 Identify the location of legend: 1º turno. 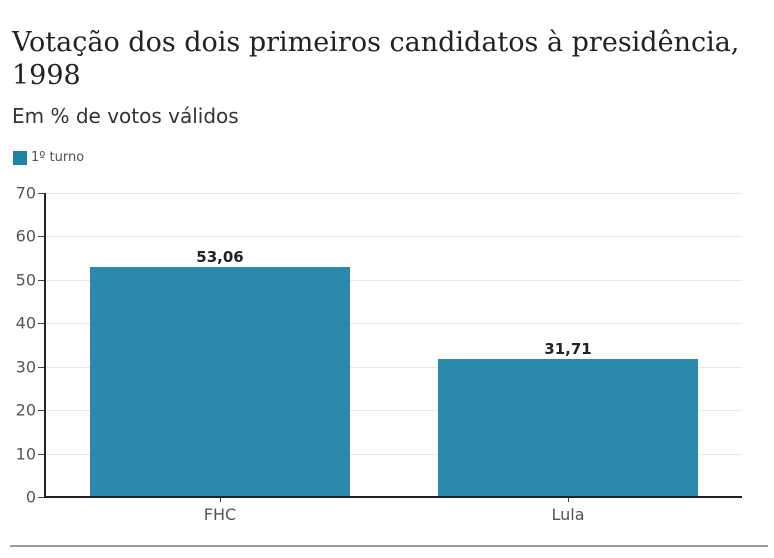
(48, 157).